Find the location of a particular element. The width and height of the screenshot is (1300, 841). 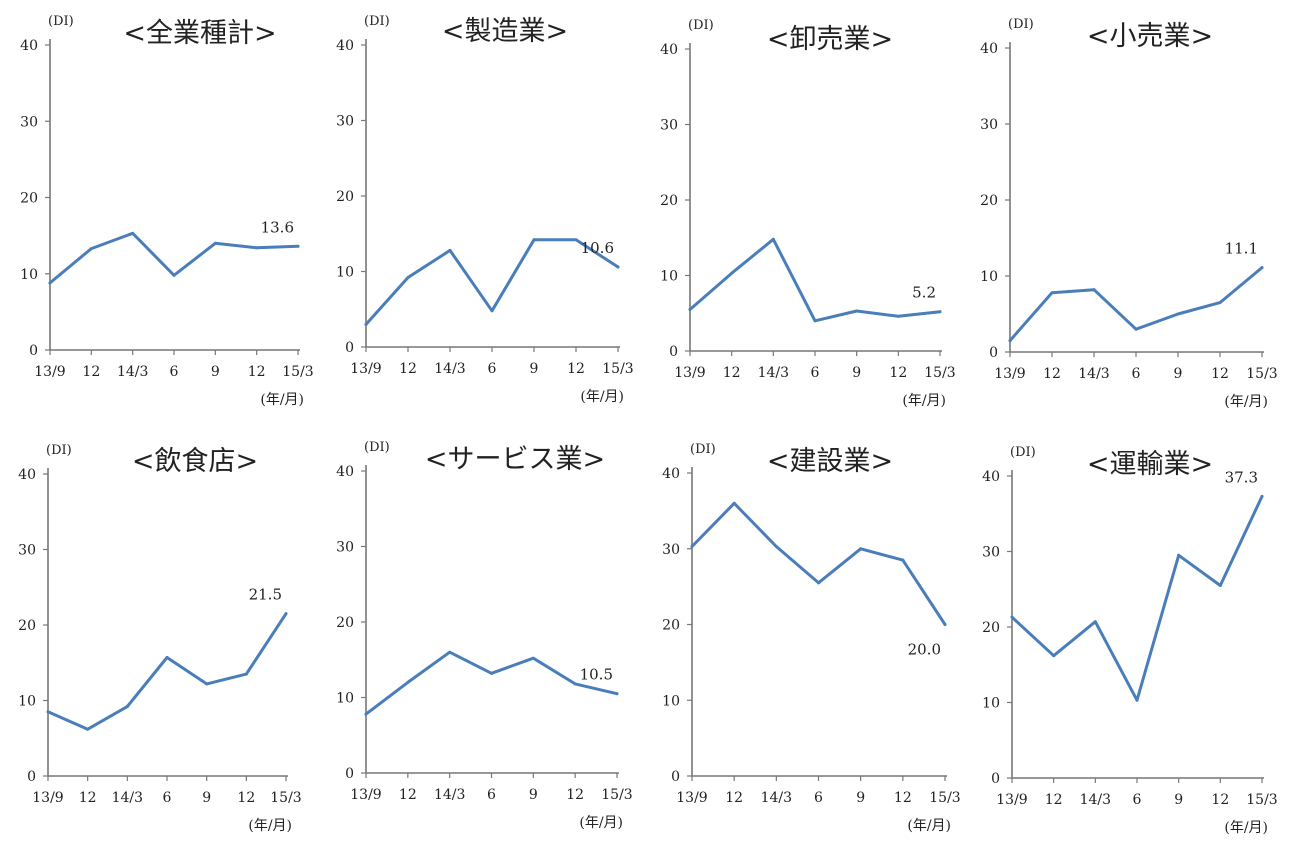

panel-4-data-label: 11.1 is located at coordinates (1241, 249).